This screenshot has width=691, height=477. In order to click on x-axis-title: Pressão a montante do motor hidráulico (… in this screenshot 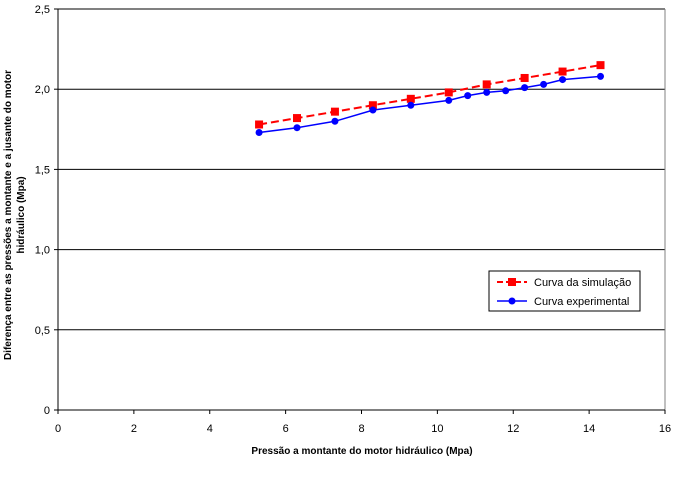, I will do `click(361, 451)`.